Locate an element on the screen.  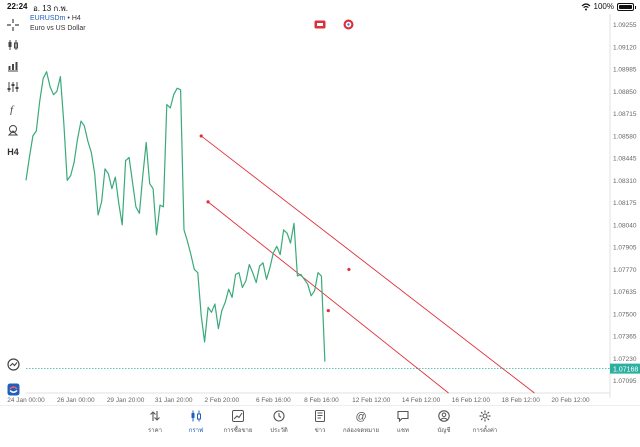
nav-label: บัญชี is located at coordinates (444, 431).